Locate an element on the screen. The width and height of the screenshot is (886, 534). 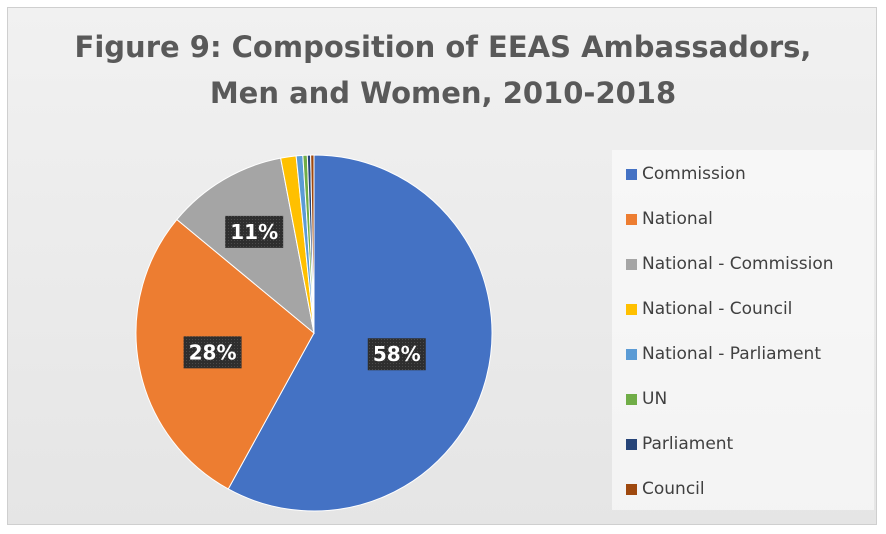
data-label-text: 11% is located at coordinates (254, 232).